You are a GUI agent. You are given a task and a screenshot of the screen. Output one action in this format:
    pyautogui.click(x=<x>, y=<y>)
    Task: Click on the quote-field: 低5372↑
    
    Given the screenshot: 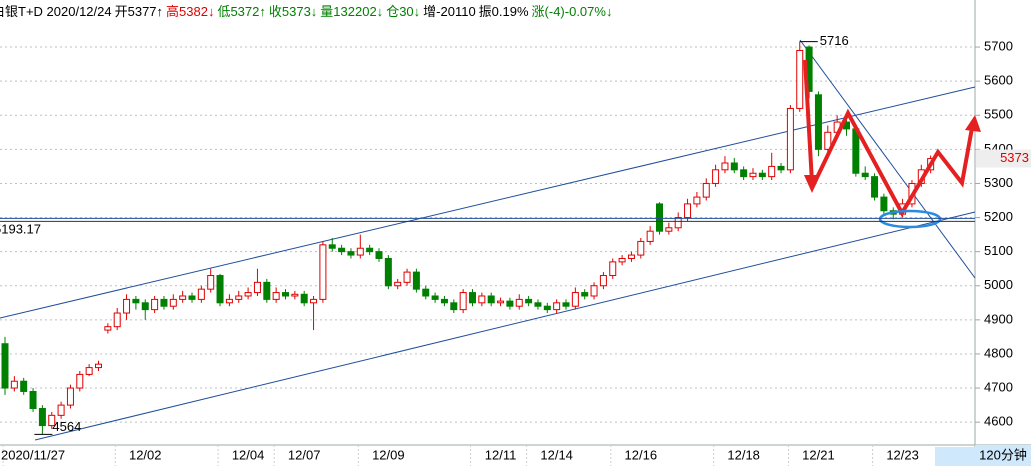 What is the action you would take?
    pyautogui.click(x=241, y=11)
    